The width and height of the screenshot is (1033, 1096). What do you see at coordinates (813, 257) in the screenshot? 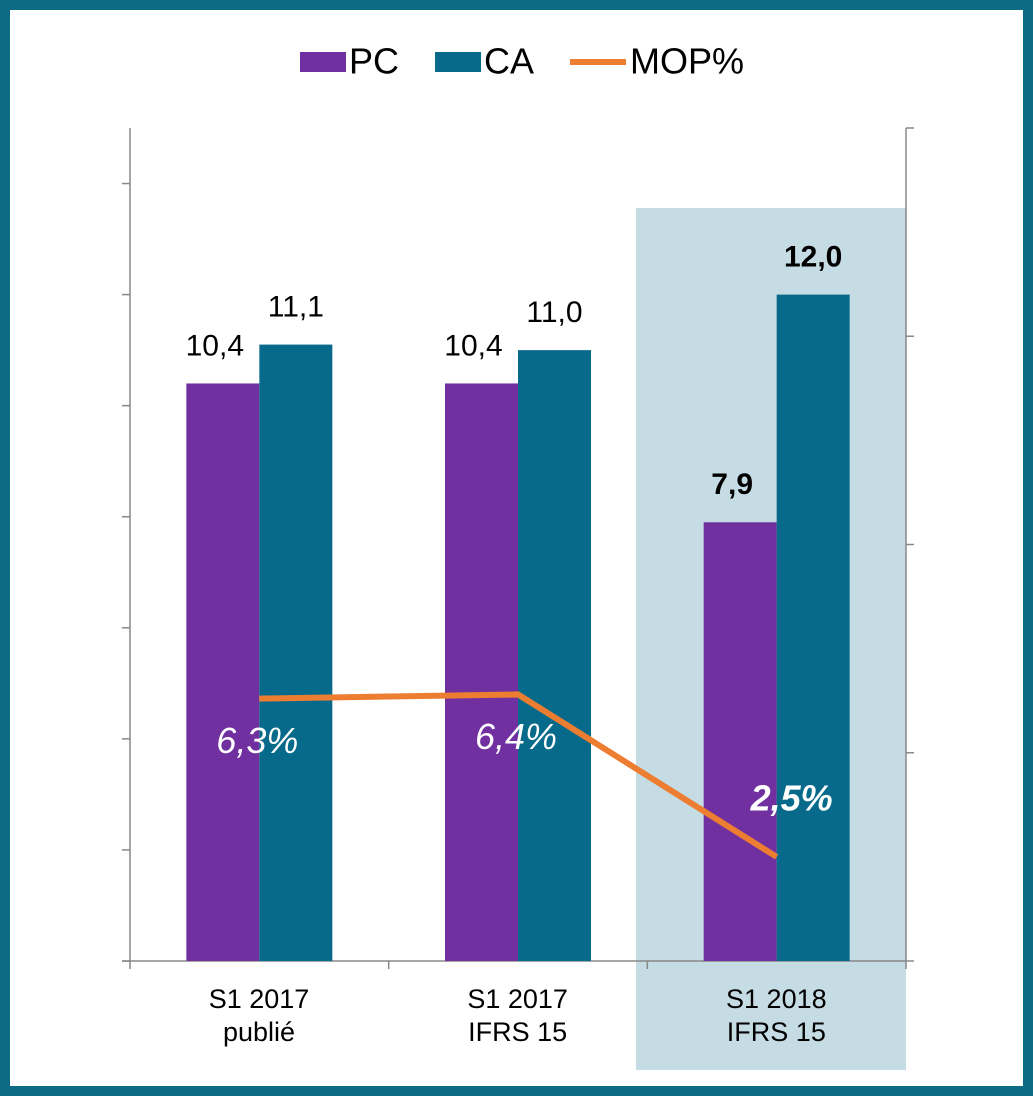
I see `data-label: 12,0` at bounding box center [813, 257].